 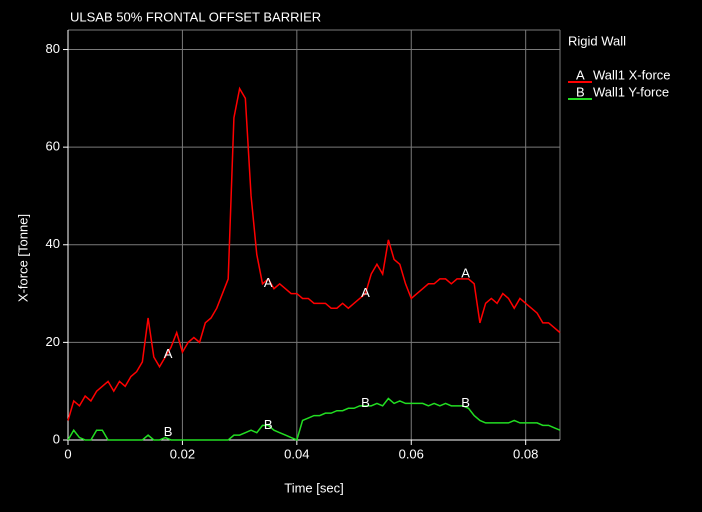 What do you see at coordinates (53, 243) in the screenshot?
I see `y-tick-label: 40` at bounding box center [53, 243].